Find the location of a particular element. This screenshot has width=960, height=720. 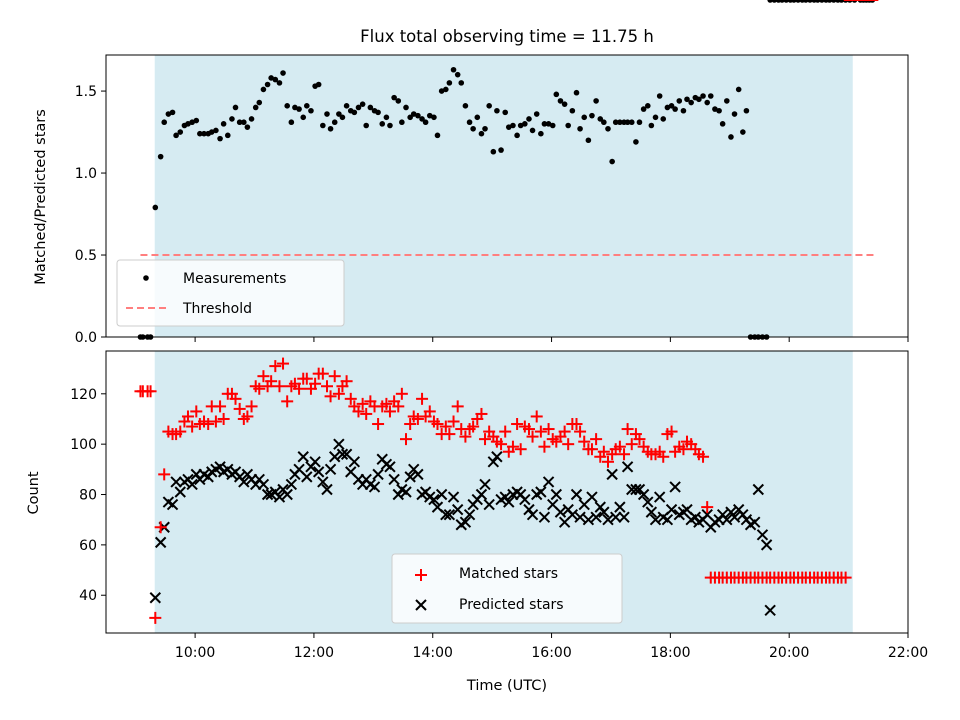

legend-matched-label: Matched stars is located at coordinates (508, 574).